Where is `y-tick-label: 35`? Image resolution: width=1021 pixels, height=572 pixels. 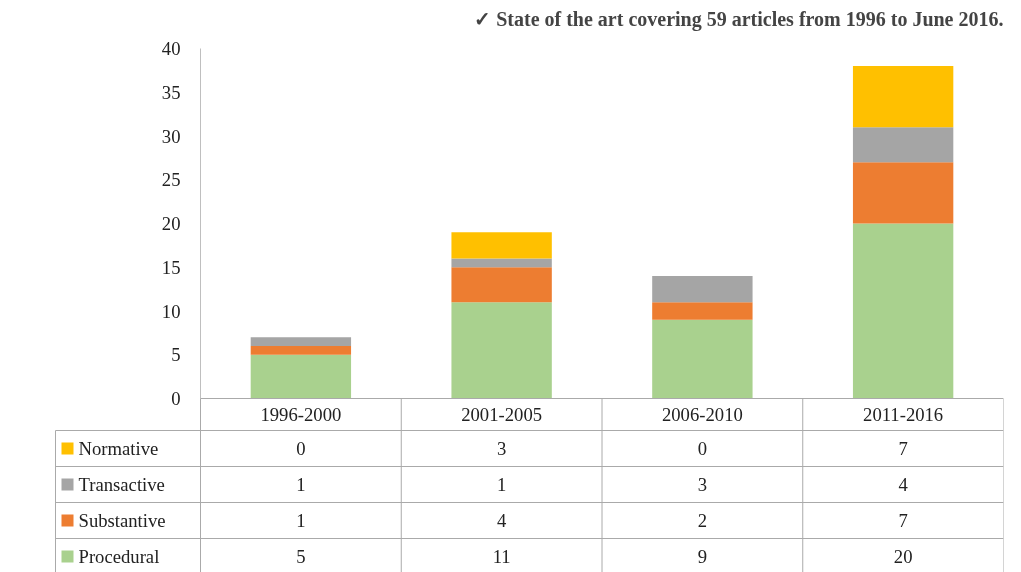
y-tick-label: 35 is located at coordinates (171, 92).